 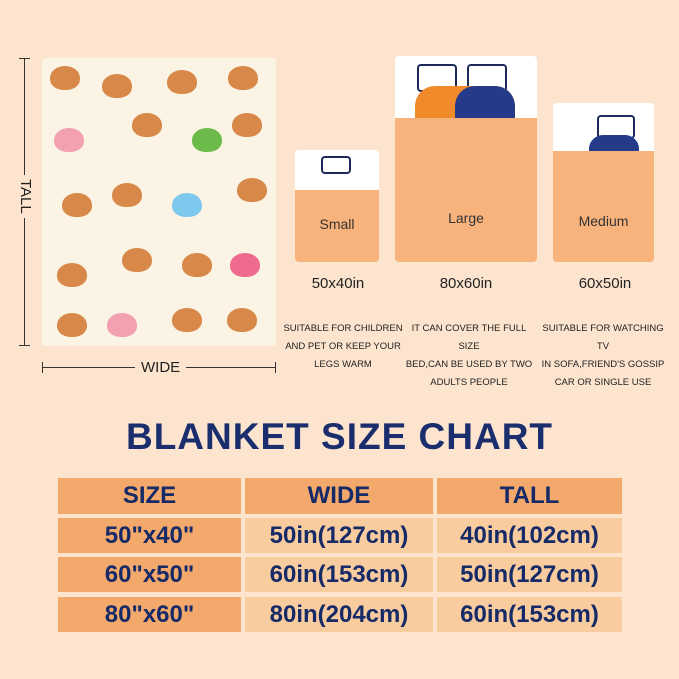 What do you see at coordinates (469, 337) in the screenshot?
I see `desc-line: IT CAN COVER THE FULL SIZE` at bounding box center [469, 337].